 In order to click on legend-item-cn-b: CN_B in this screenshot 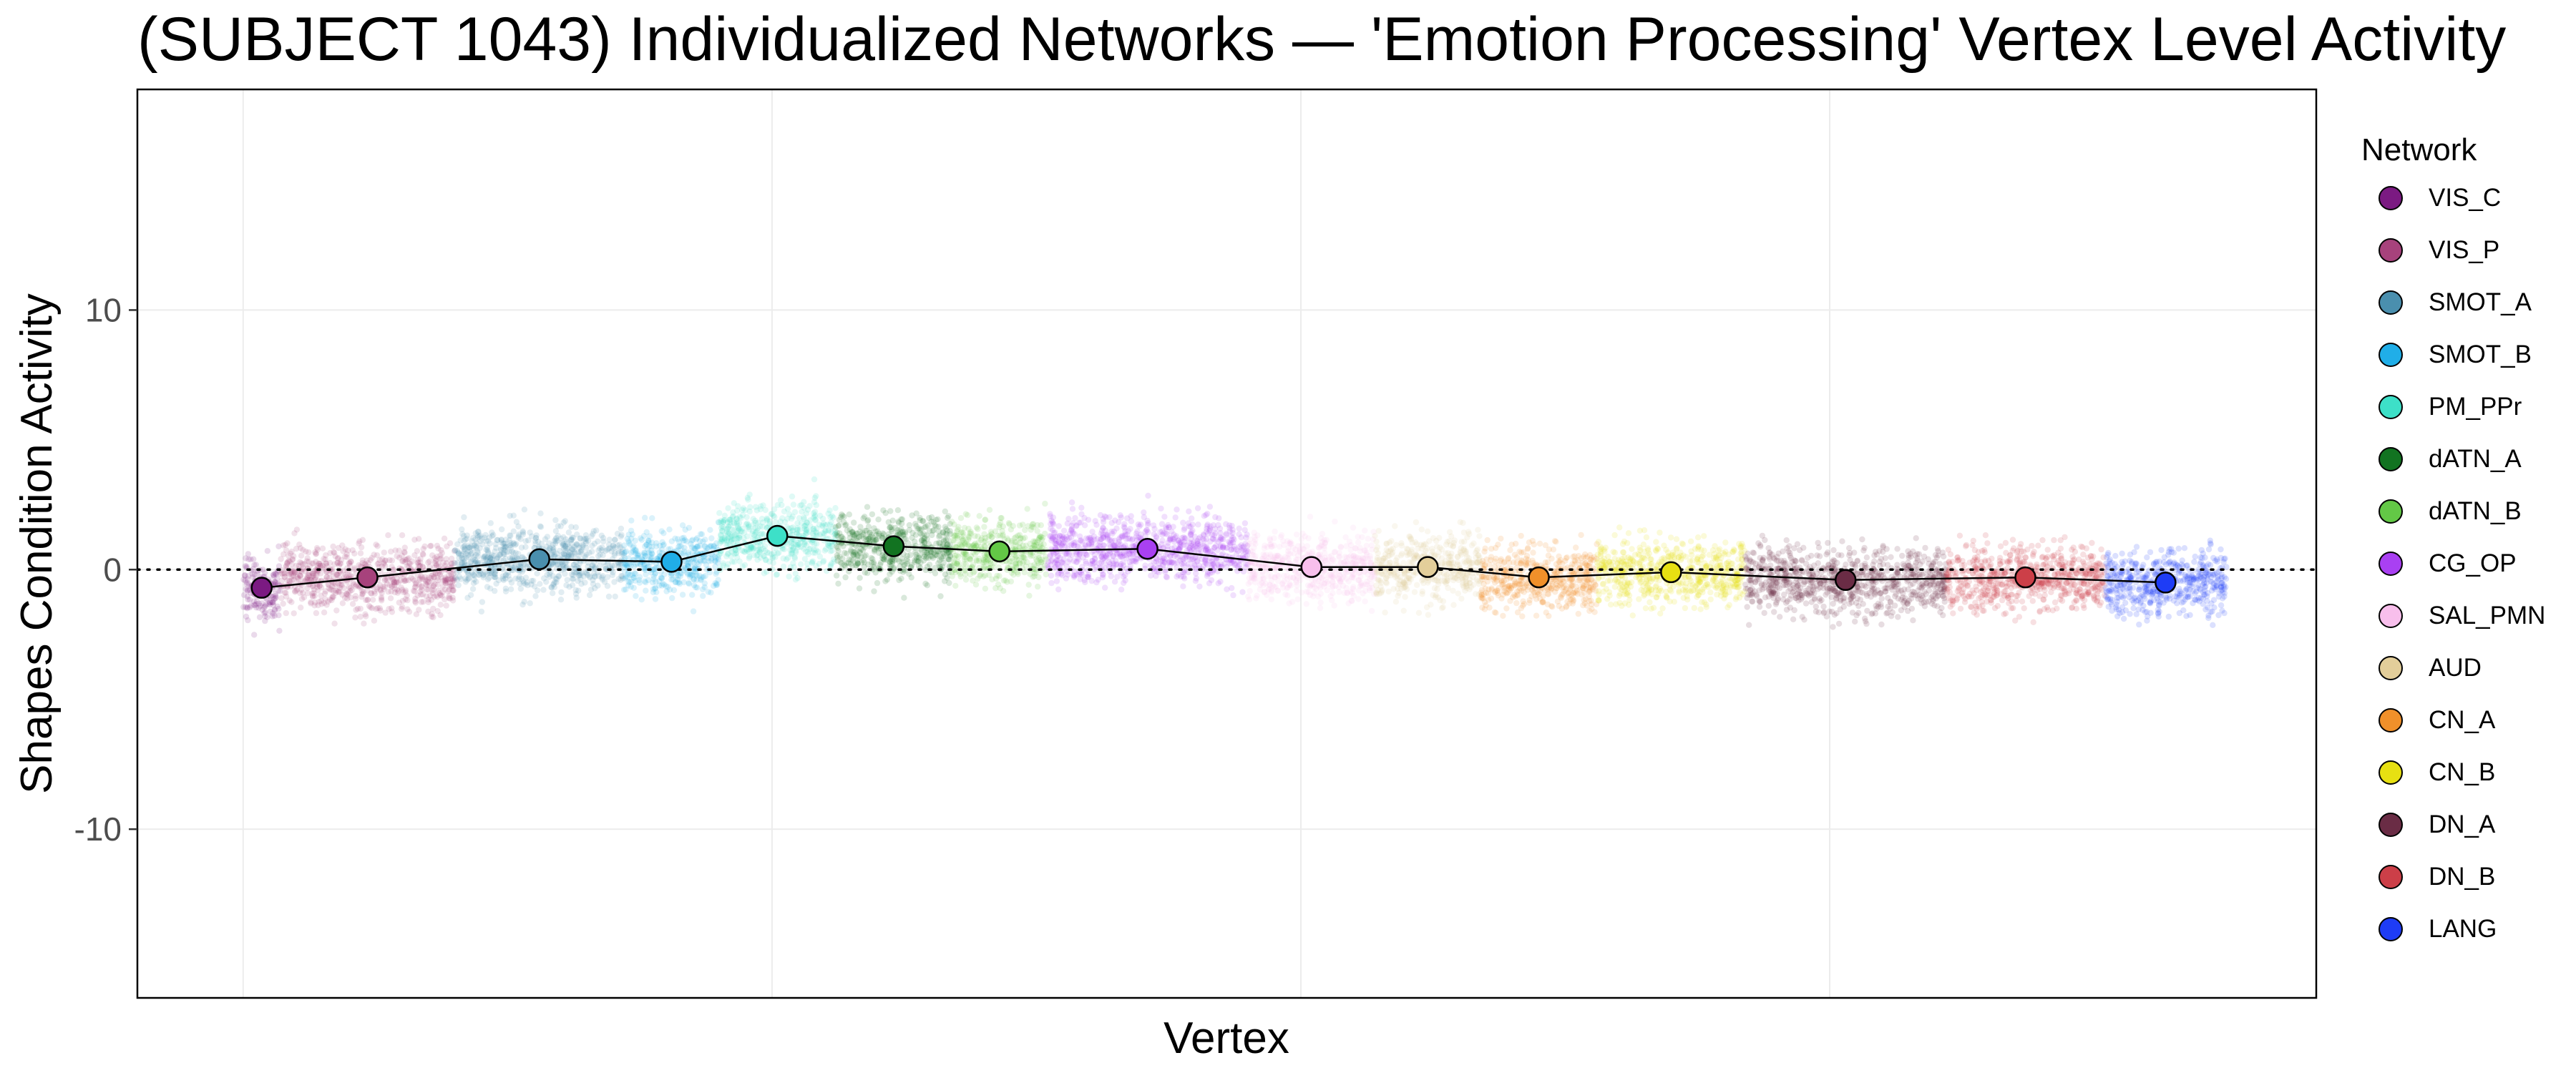, I will do `click(2453, 772)`.